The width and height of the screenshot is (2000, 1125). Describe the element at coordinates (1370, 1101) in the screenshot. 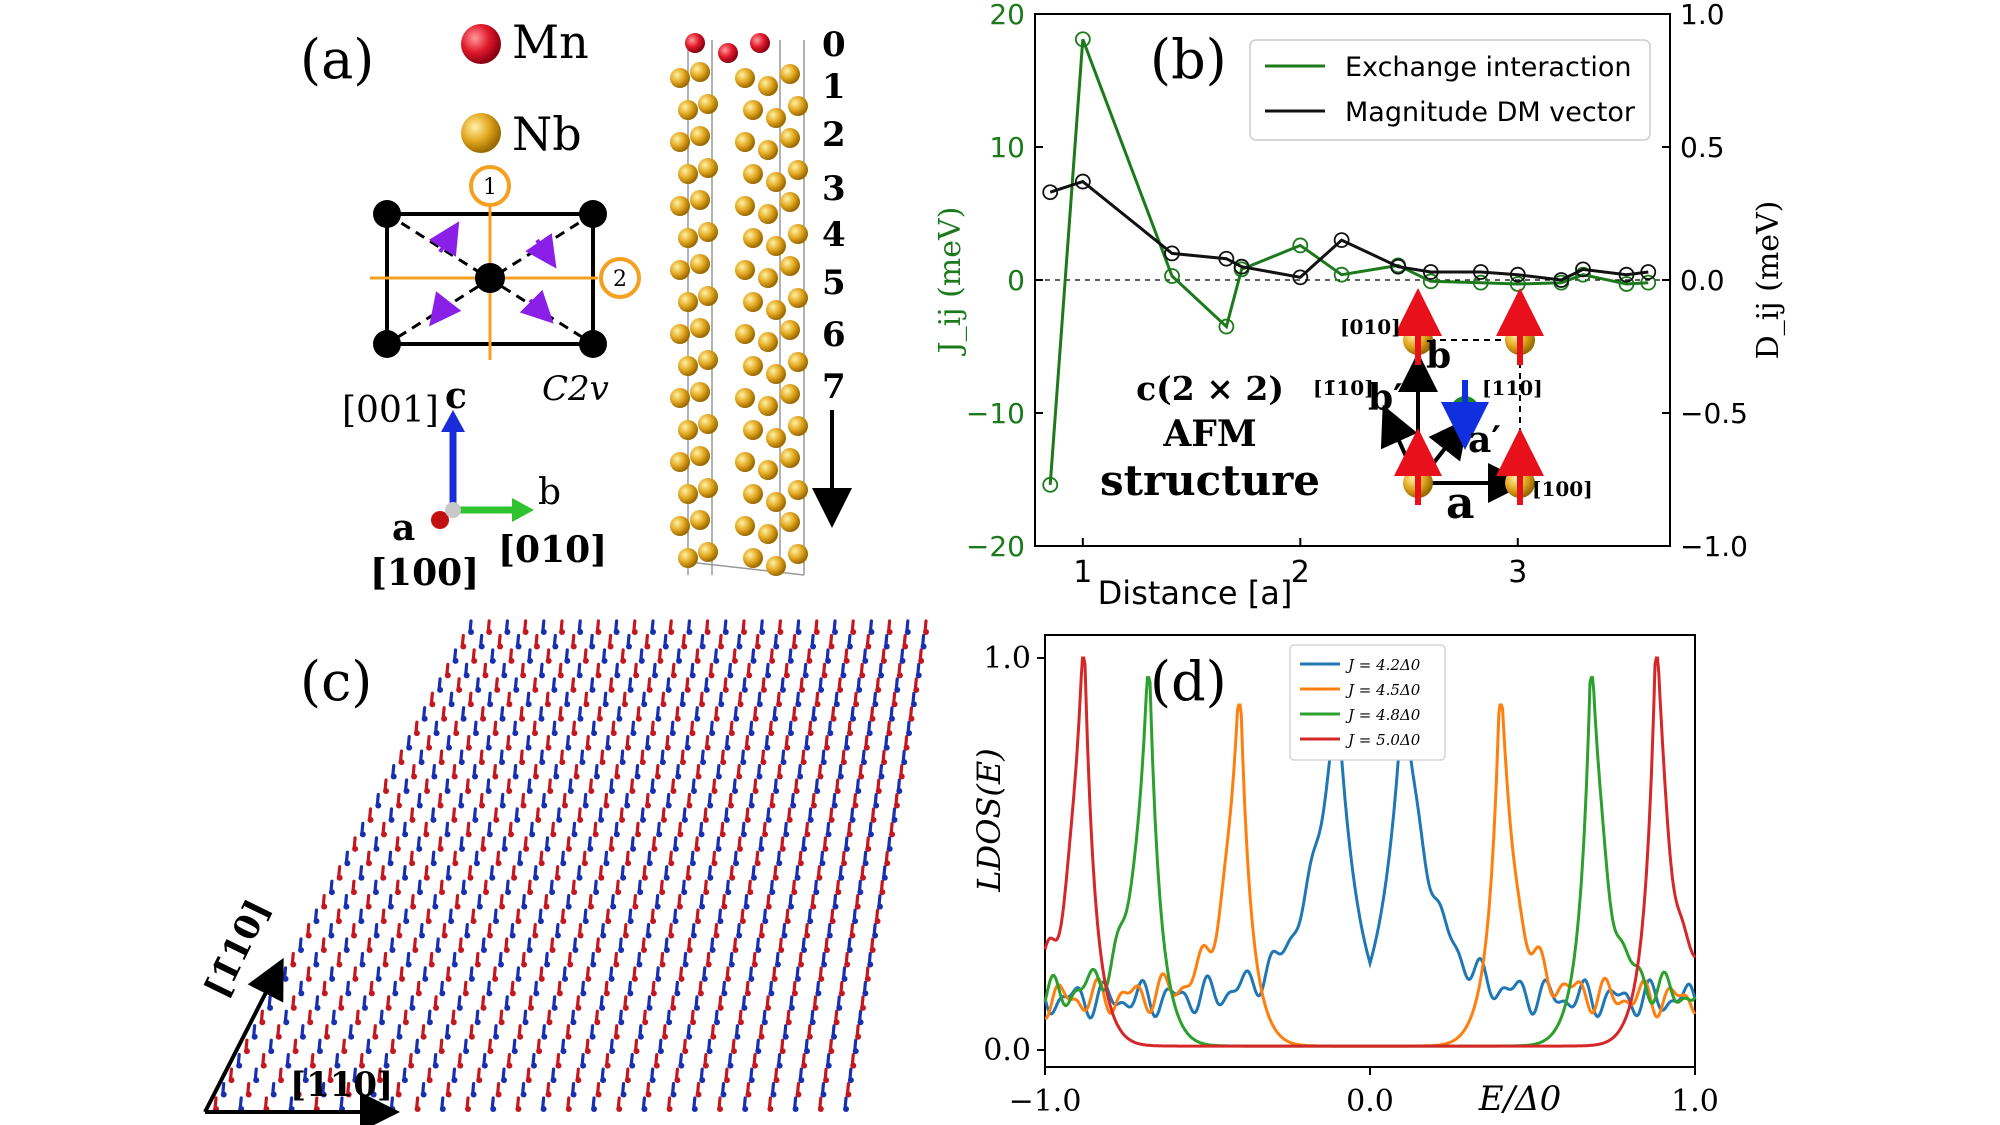

I see `x-tick-label-d: 0.0` at that location.